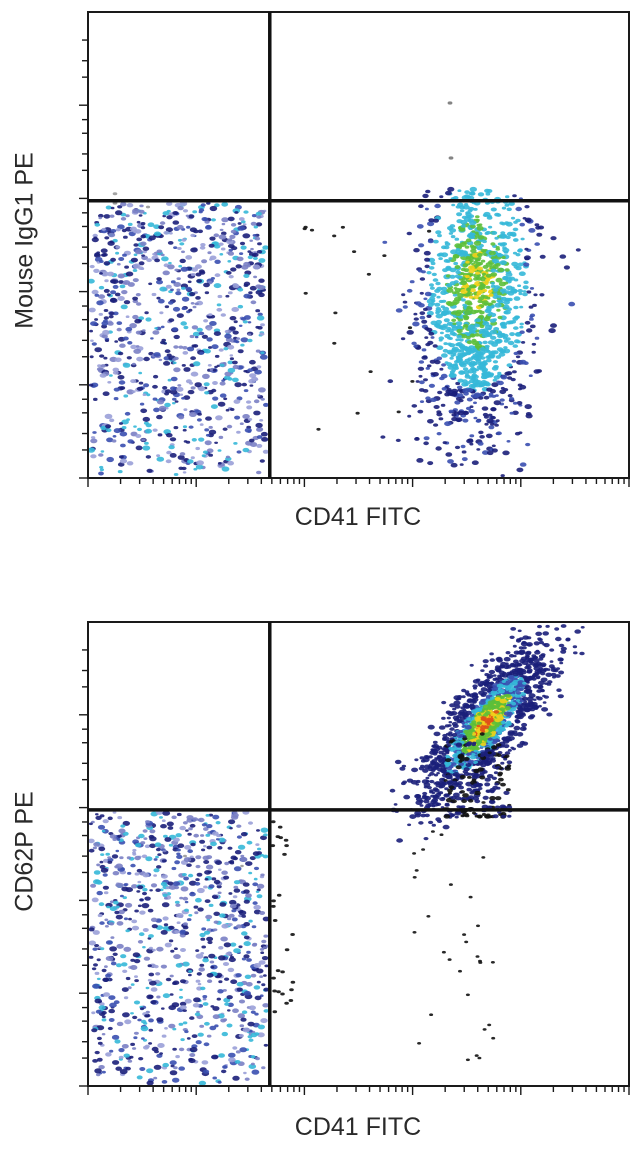  Describe the element at coordinates (358, 1127) in the screenshot. I see `x-axis-label-bottom: CD41 FITC` at that location.